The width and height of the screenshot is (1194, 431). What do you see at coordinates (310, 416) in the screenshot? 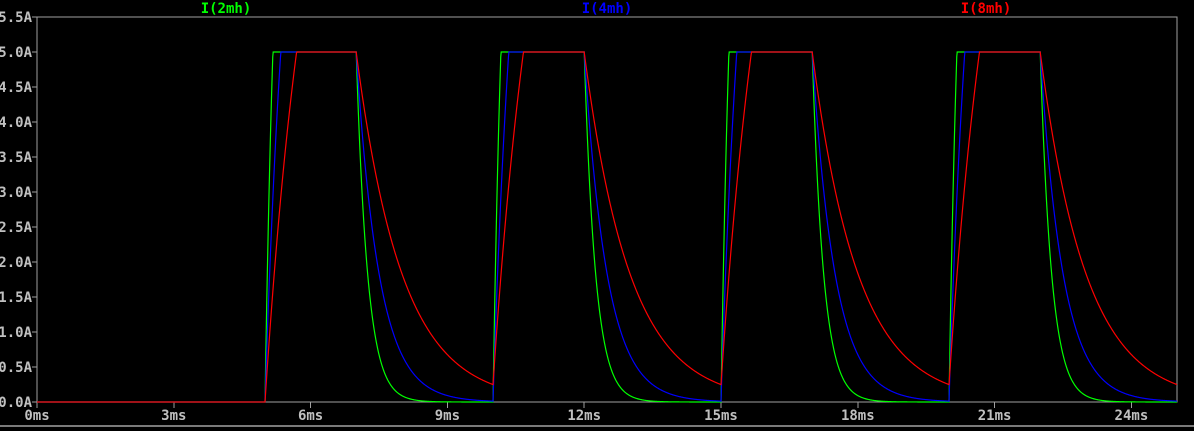
I see `x-axis-tick-label: 6ms` at bounding box center [310, 416].